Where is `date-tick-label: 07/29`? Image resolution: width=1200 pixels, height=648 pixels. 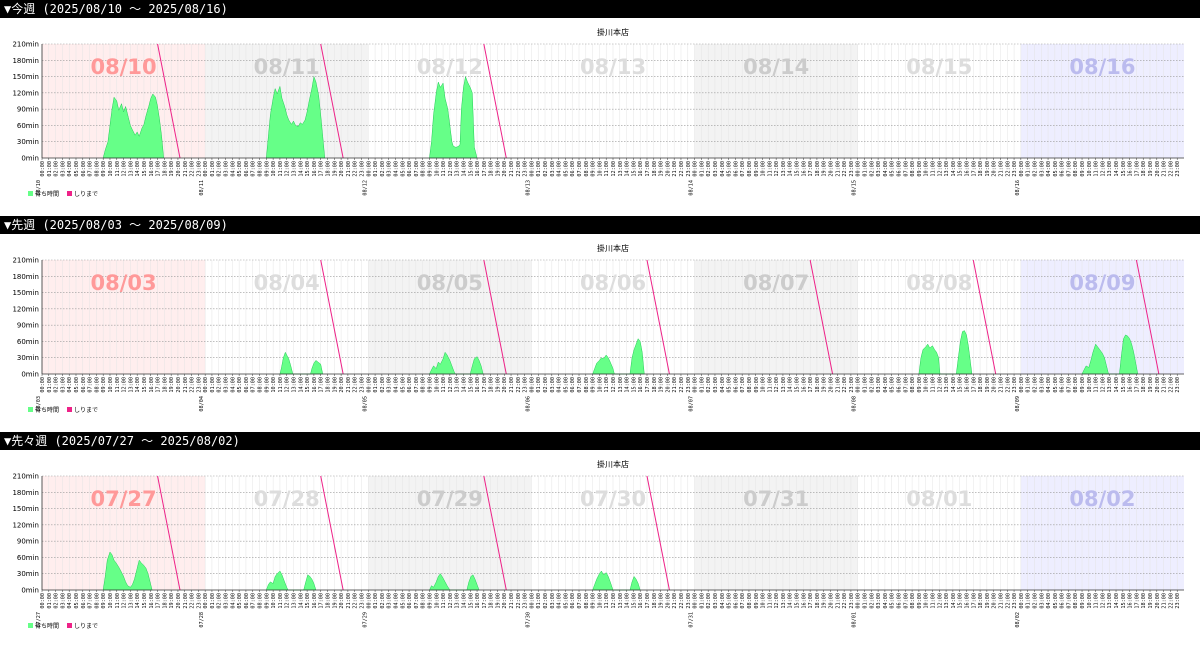 date-tick-label: 07/29 is located at coordinates (365, 620).